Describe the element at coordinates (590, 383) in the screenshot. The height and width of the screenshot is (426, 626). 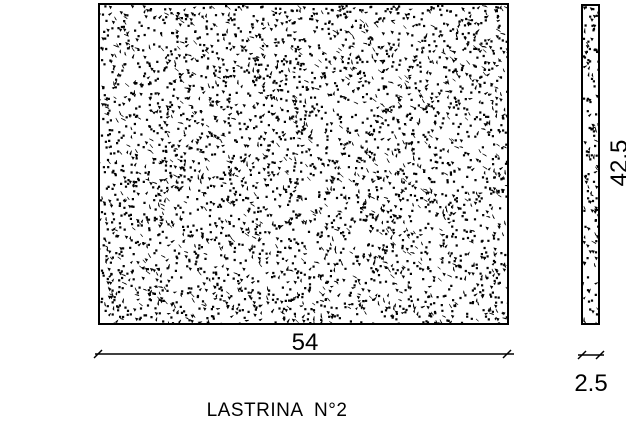
I see `thickness-dimension-label: 2.5` at that location.